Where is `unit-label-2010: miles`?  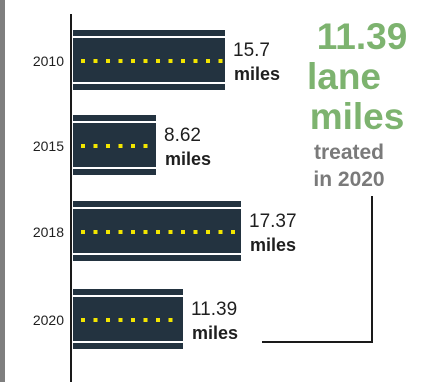 unit-label-2010: miles is located at coordinates (257, 74).